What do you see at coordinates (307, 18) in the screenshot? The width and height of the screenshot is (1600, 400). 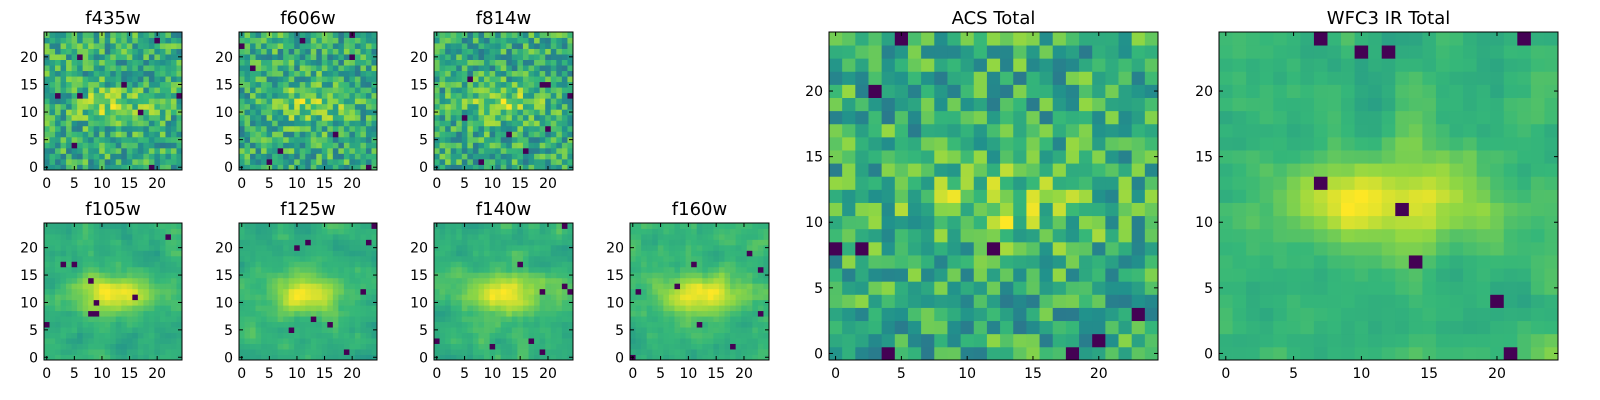 I see `panel-title: f606w` at bounding box center [307, 18].